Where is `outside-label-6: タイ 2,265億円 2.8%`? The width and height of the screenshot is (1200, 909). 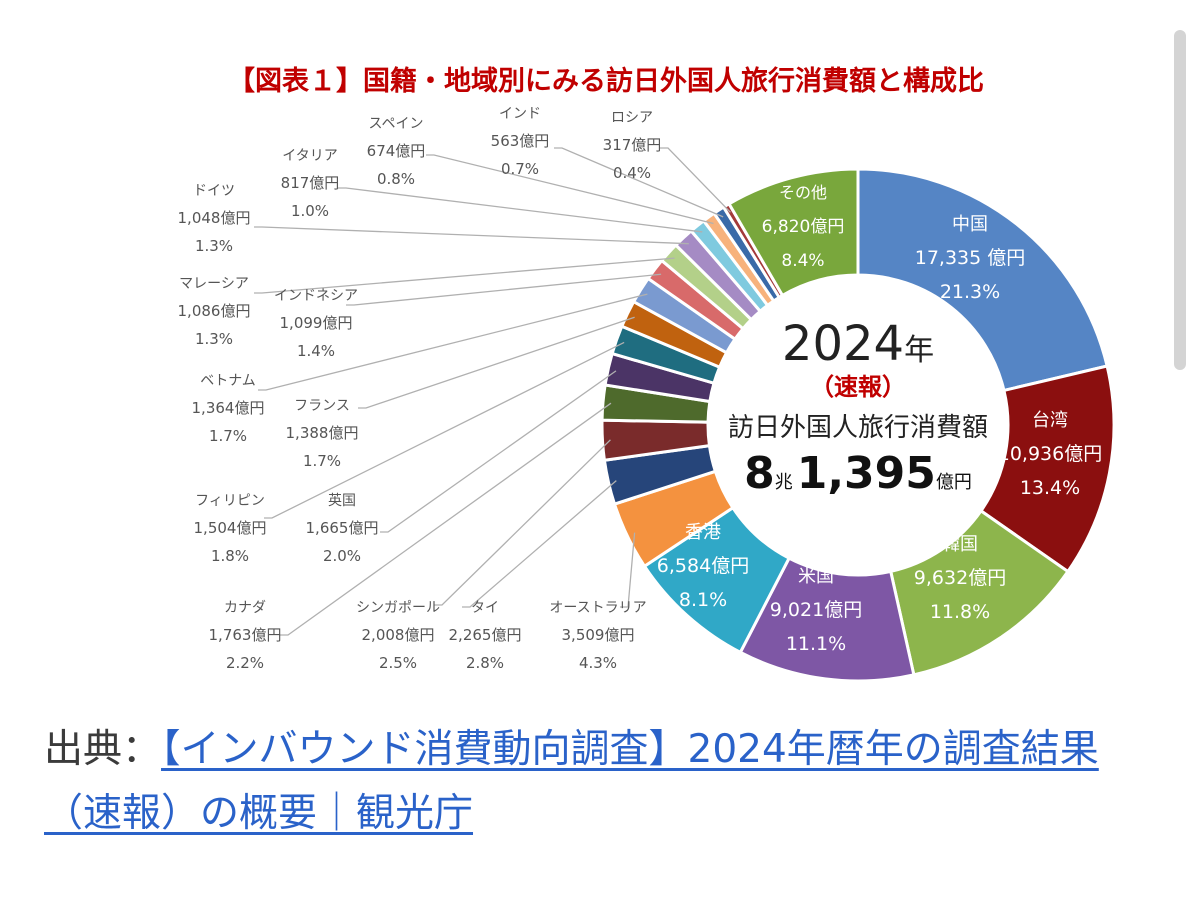
outside-label-6: タイ 2,265億円 2.8% is located at coordinates (485, 636).